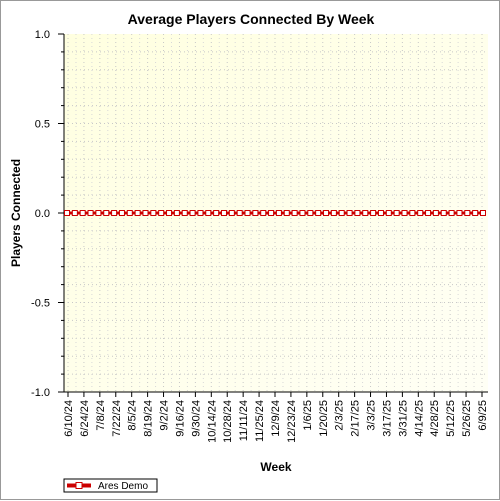 This screenshot has height=501, width=500. Describe the element at coordinates (79, 485) in the screenshot. I see `legend-swatch-marker` at that location.